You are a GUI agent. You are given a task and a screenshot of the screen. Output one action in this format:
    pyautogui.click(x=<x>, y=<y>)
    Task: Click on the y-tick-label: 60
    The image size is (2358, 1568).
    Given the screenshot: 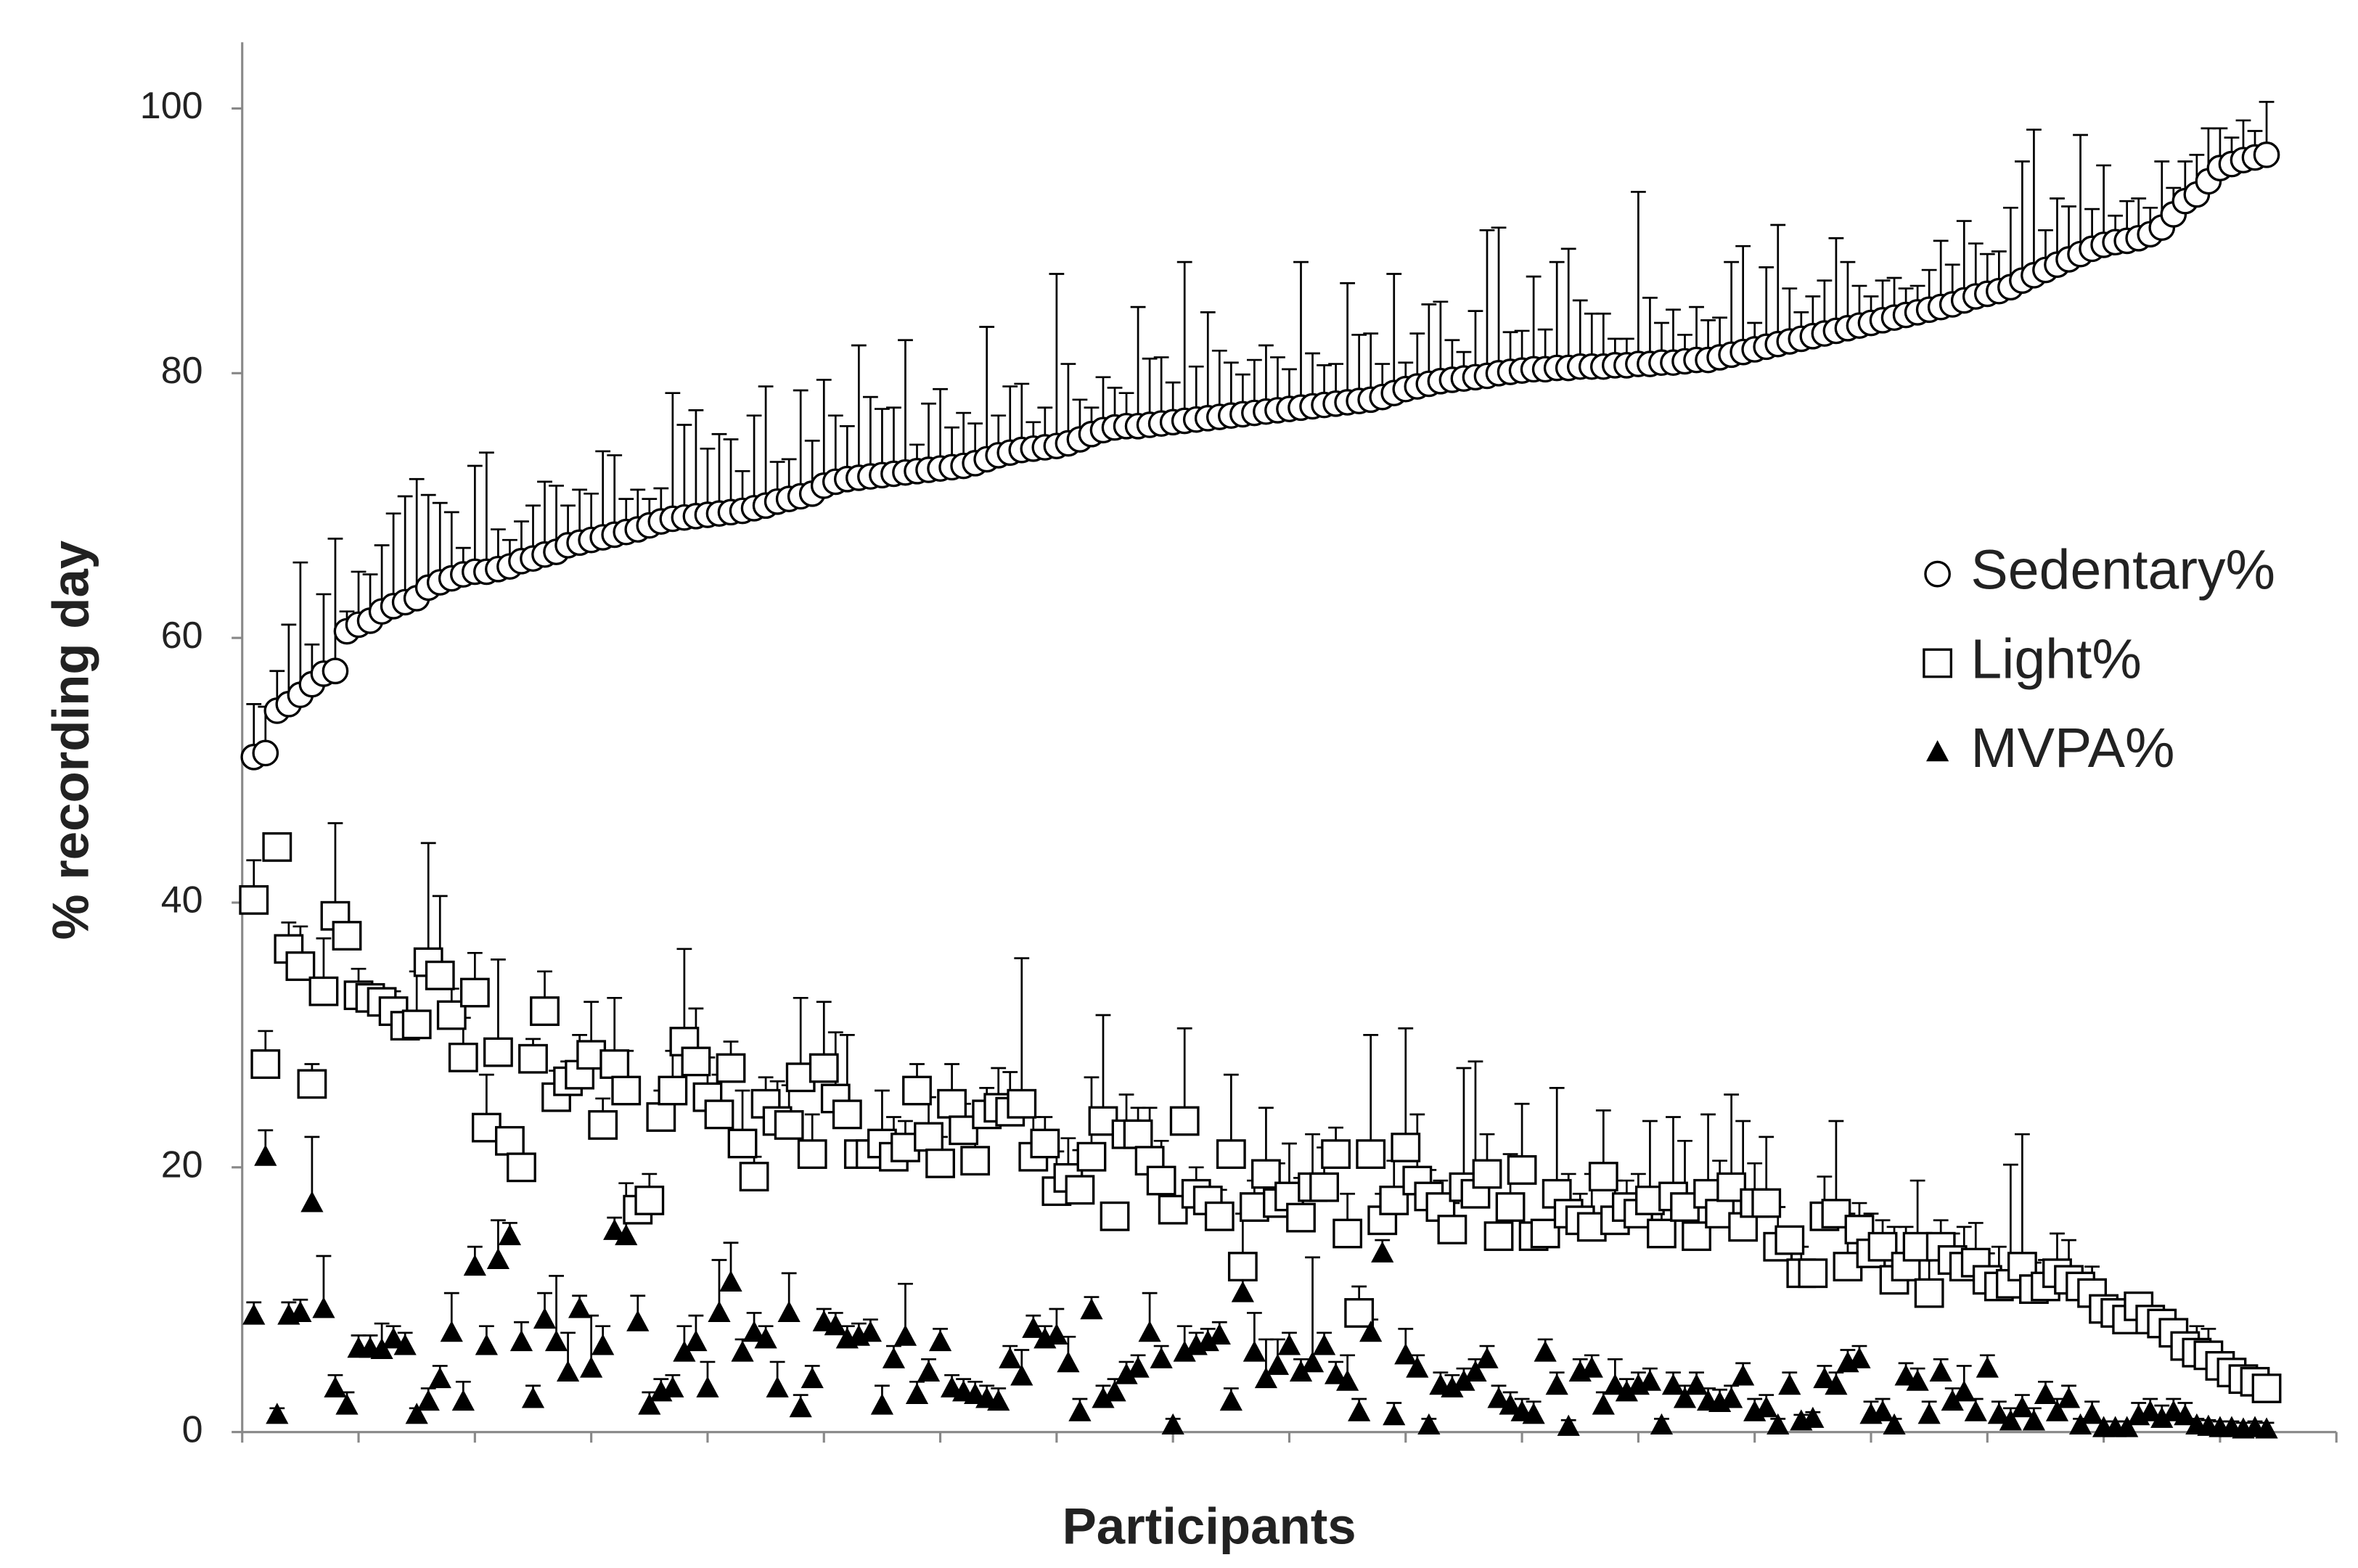 What is the action you would take?
    pyautogui.click(x=182, y=636)
    